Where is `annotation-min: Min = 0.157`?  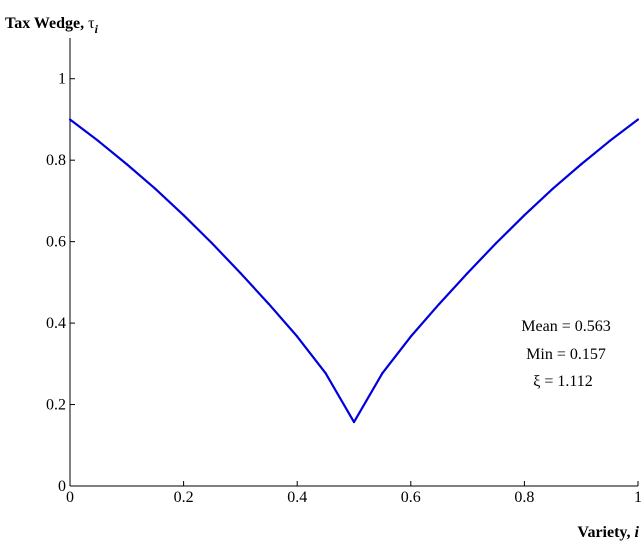 annotation-min: Min = 0.157 is located at coordinates (566, 354).